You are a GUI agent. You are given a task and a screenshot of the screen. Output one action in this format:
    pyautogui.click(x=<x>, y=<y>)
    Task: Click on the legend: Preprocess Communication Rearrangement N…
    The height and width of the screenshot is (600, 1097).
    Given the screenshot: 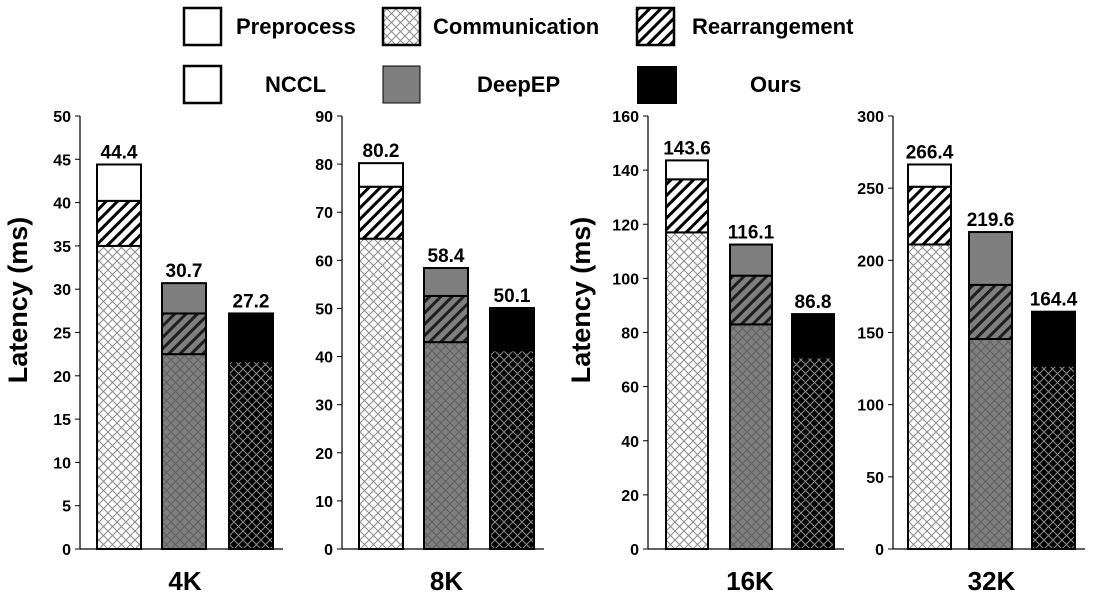 What is the action you would take?
    pyautogui.click(x=518, y=55)
    